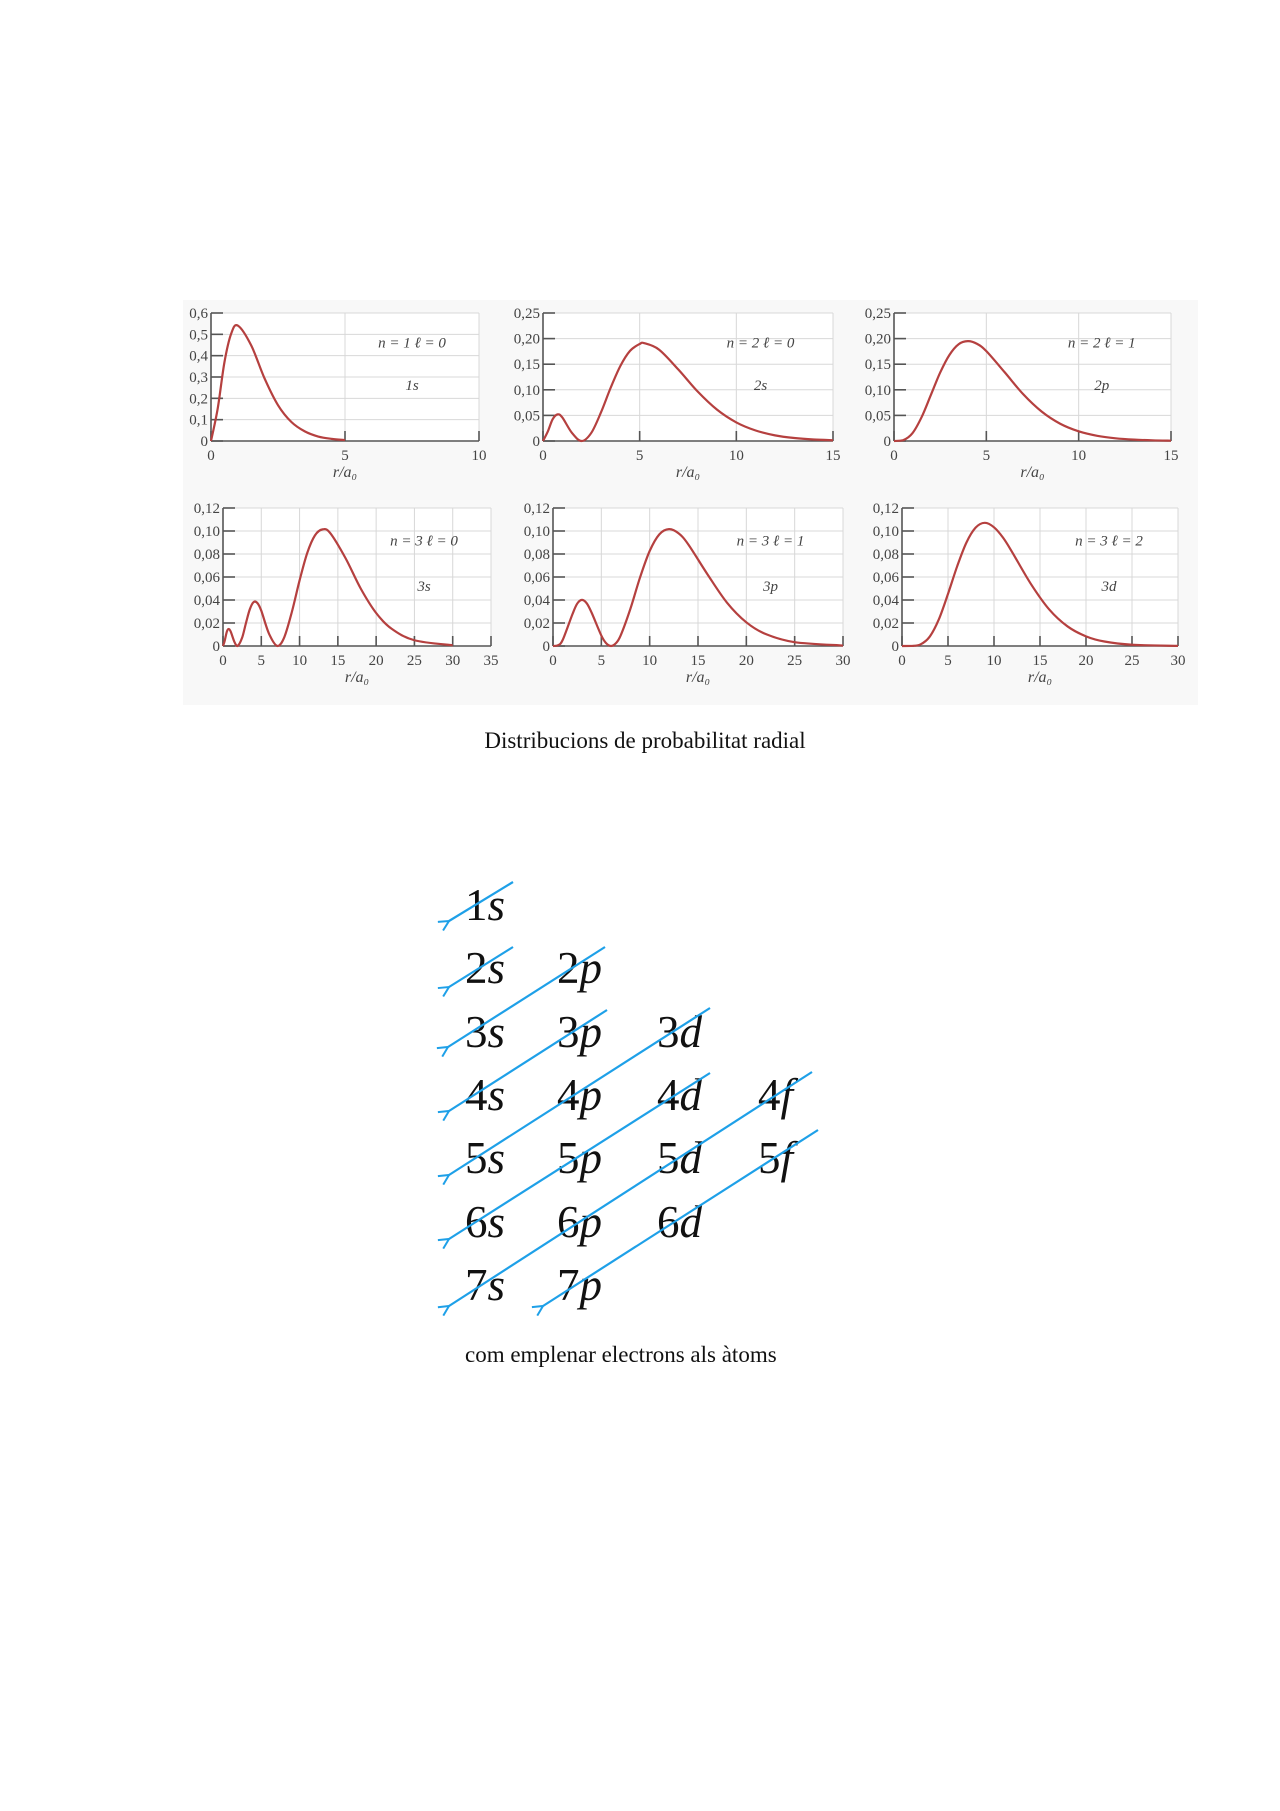  What do you see at coordinates (775, 1158) in the screenshot?
I see `orbital-5f: 5f` at bounding box center [775, 1158].